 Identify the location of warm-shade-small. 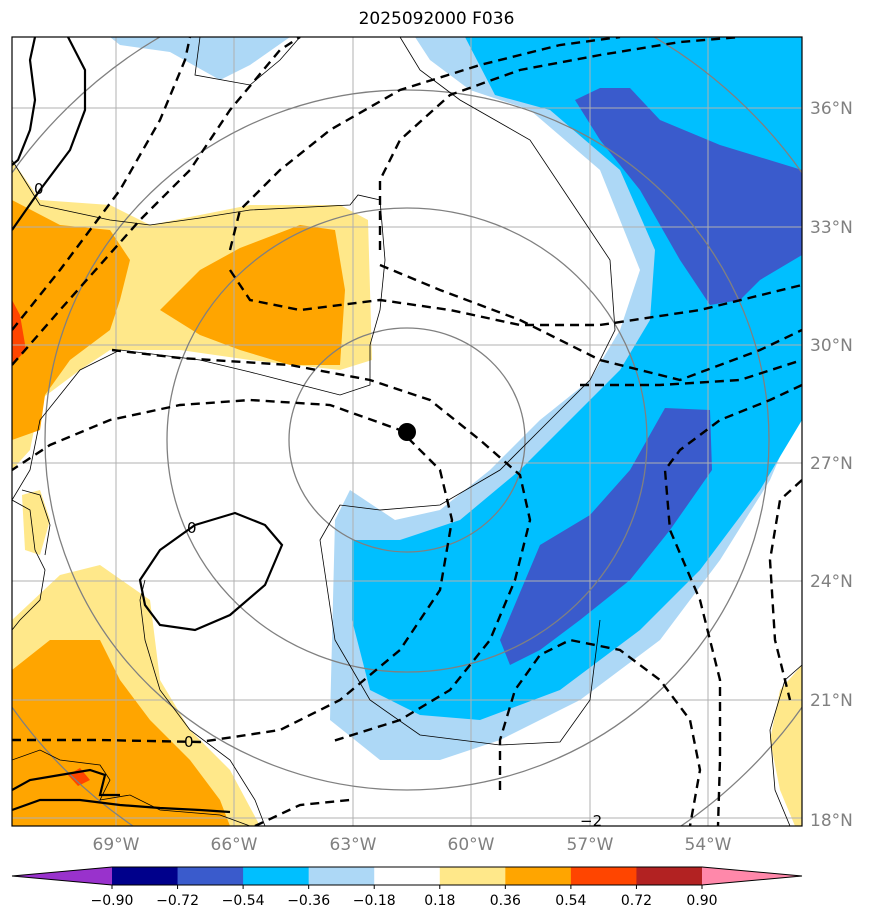
(36, 522).